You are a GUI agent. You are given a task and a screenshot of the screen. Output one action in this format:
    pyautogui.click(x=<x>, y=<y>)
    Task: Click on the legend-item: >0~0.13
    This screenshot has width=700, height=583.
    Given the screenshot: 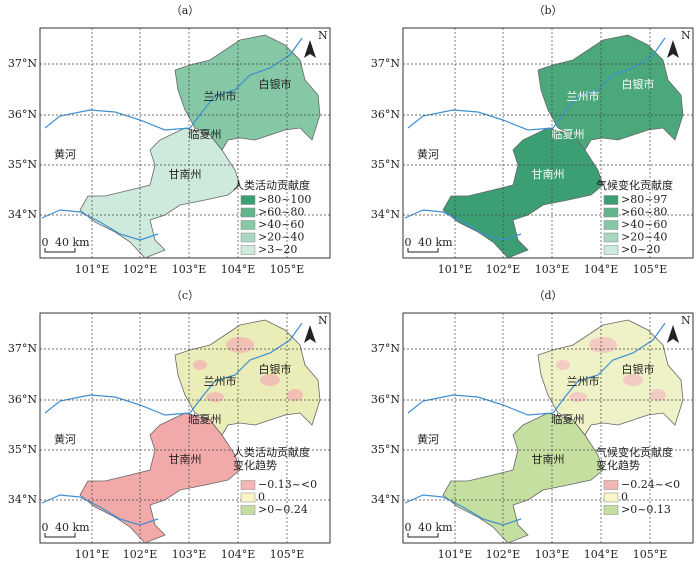 What is the action you would take?
    pyautogui.click(x=646, y=509)
    